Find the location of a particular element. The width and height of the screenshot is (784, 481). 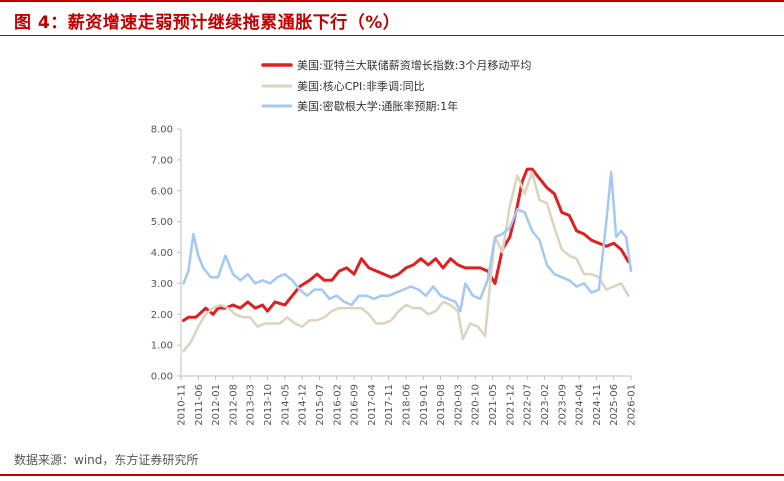

bottom-rule is located at coordinates (392, 475).